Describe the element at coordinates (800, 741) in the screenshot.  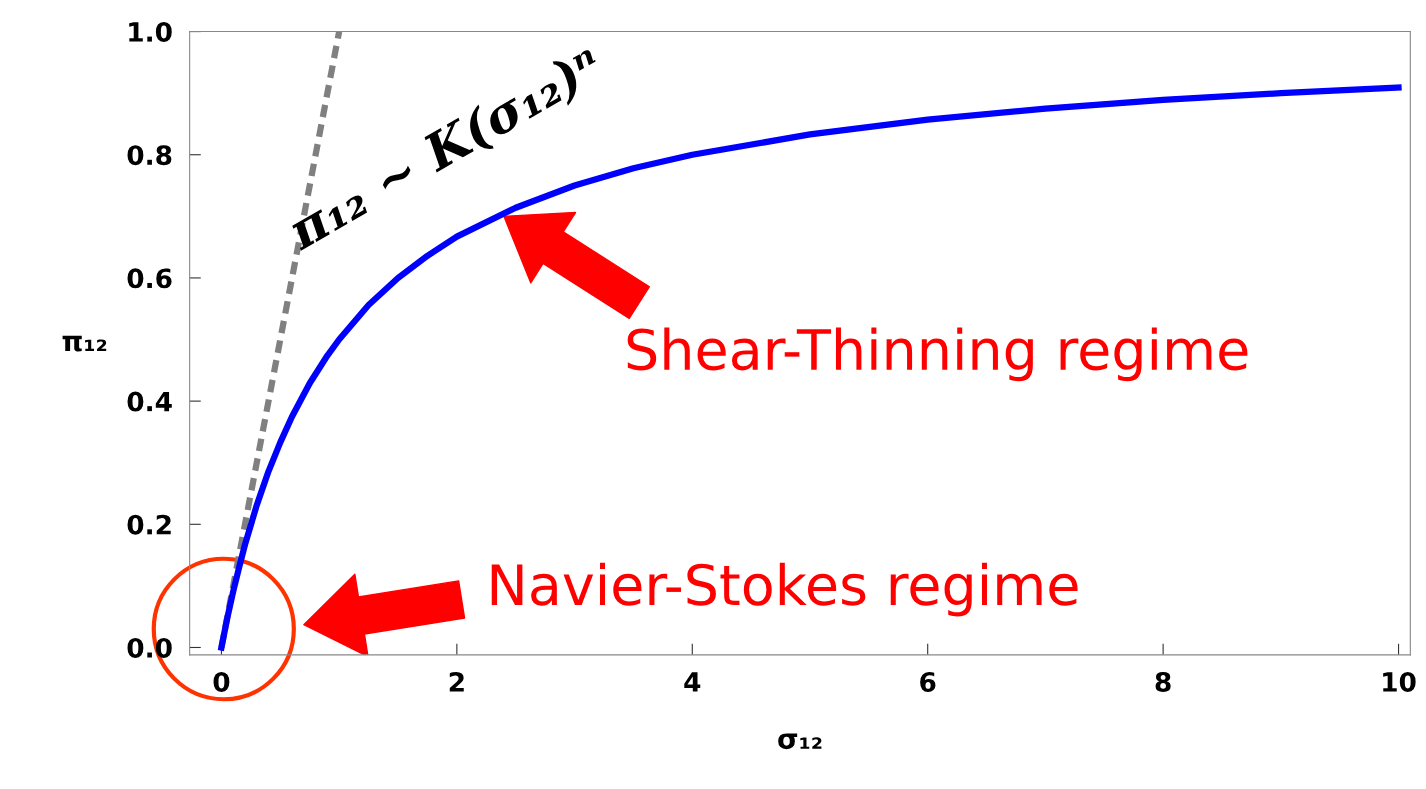
I see `x-axis-title: σ₁₂` at that location.